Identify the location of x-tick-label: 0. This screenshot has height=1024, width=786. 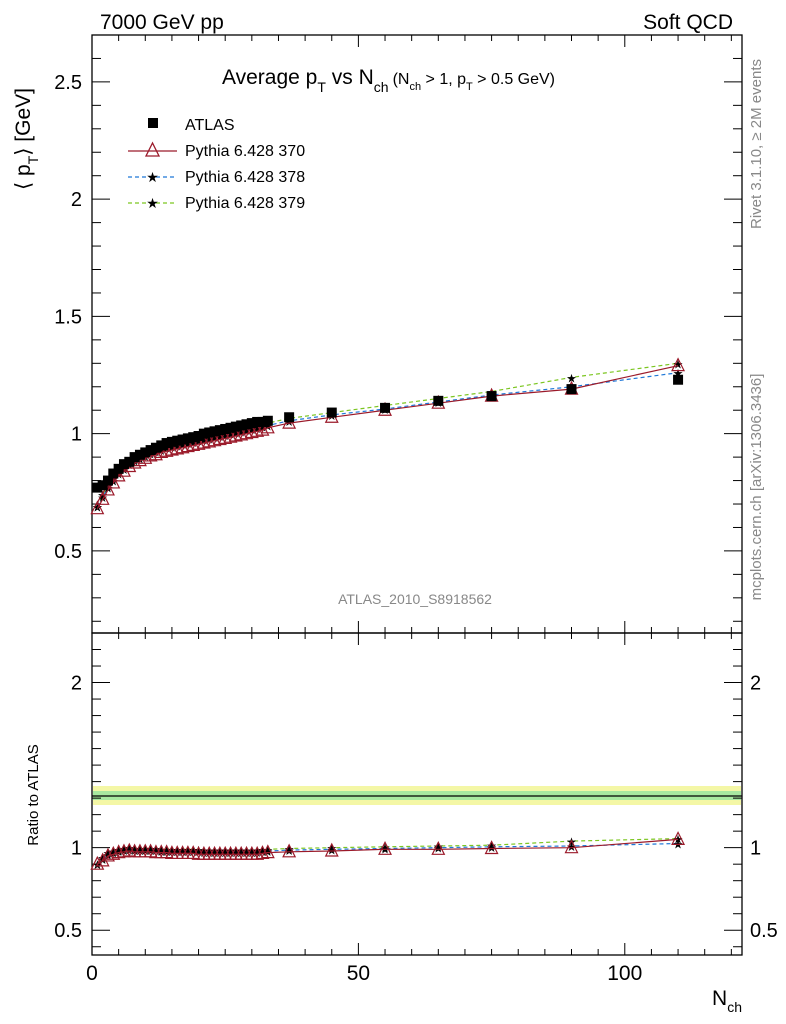
(92, 973).